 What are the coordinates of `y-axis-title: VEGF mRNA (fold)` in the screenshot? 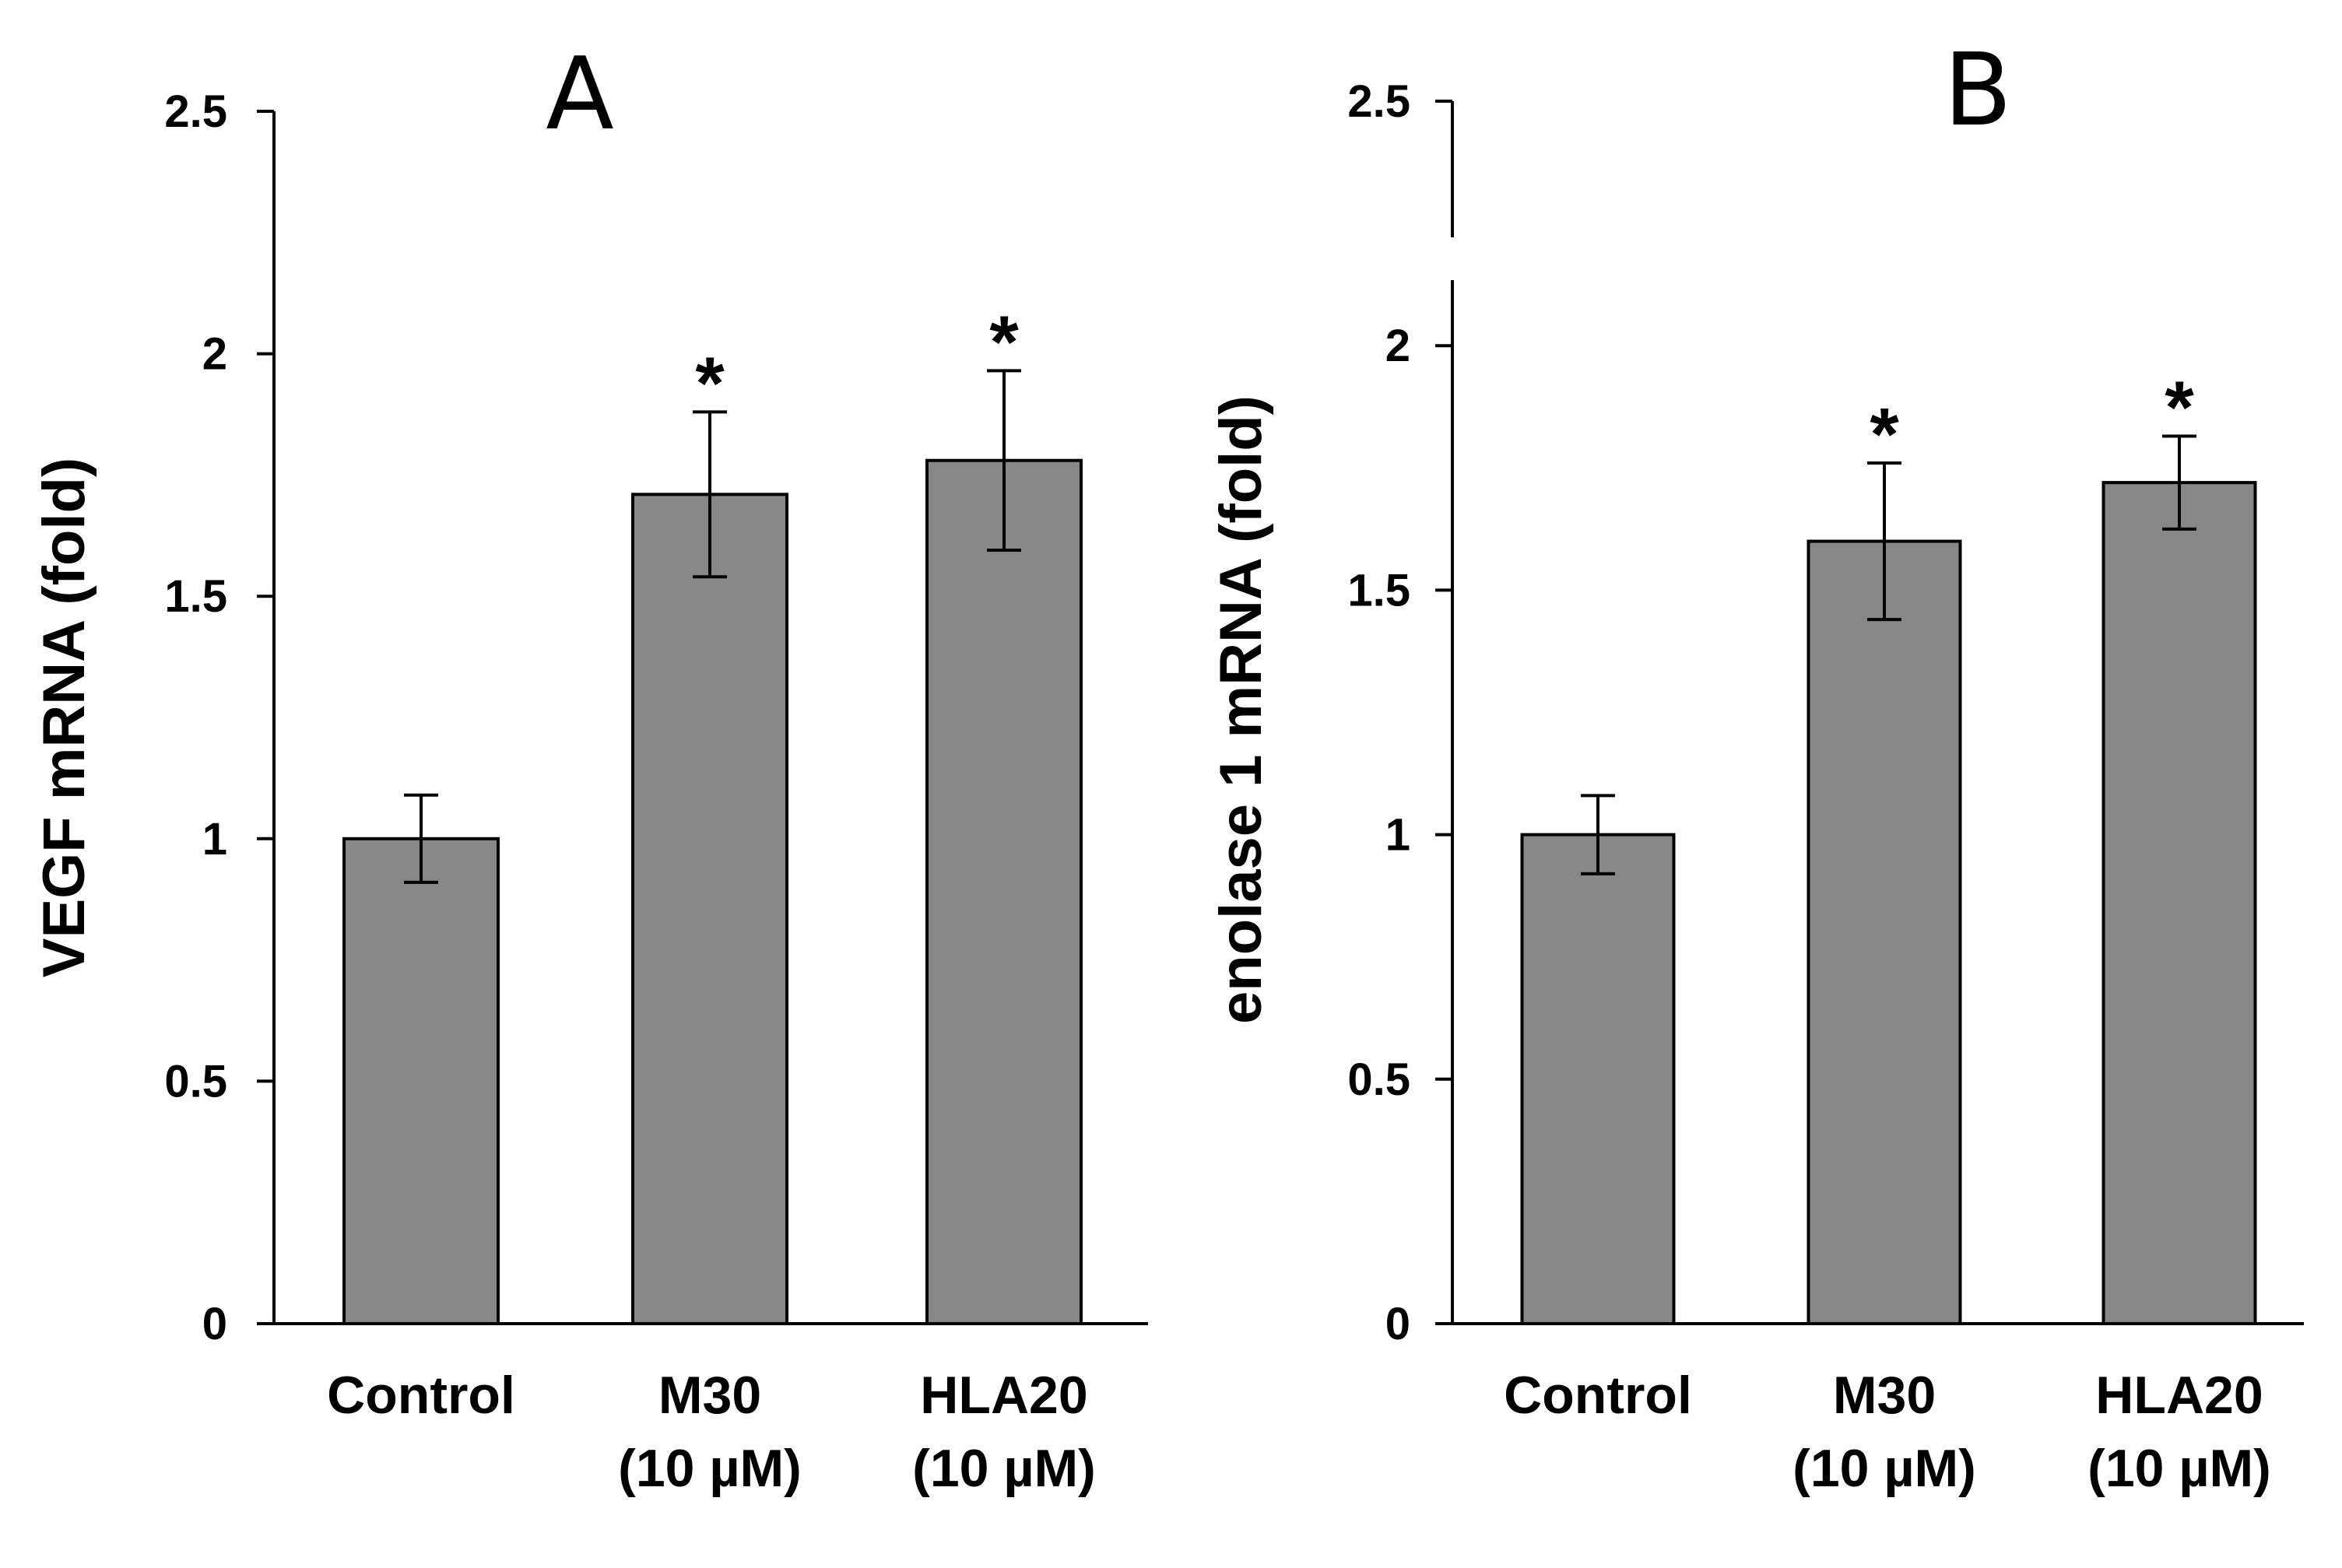 It's located at (64, 717).